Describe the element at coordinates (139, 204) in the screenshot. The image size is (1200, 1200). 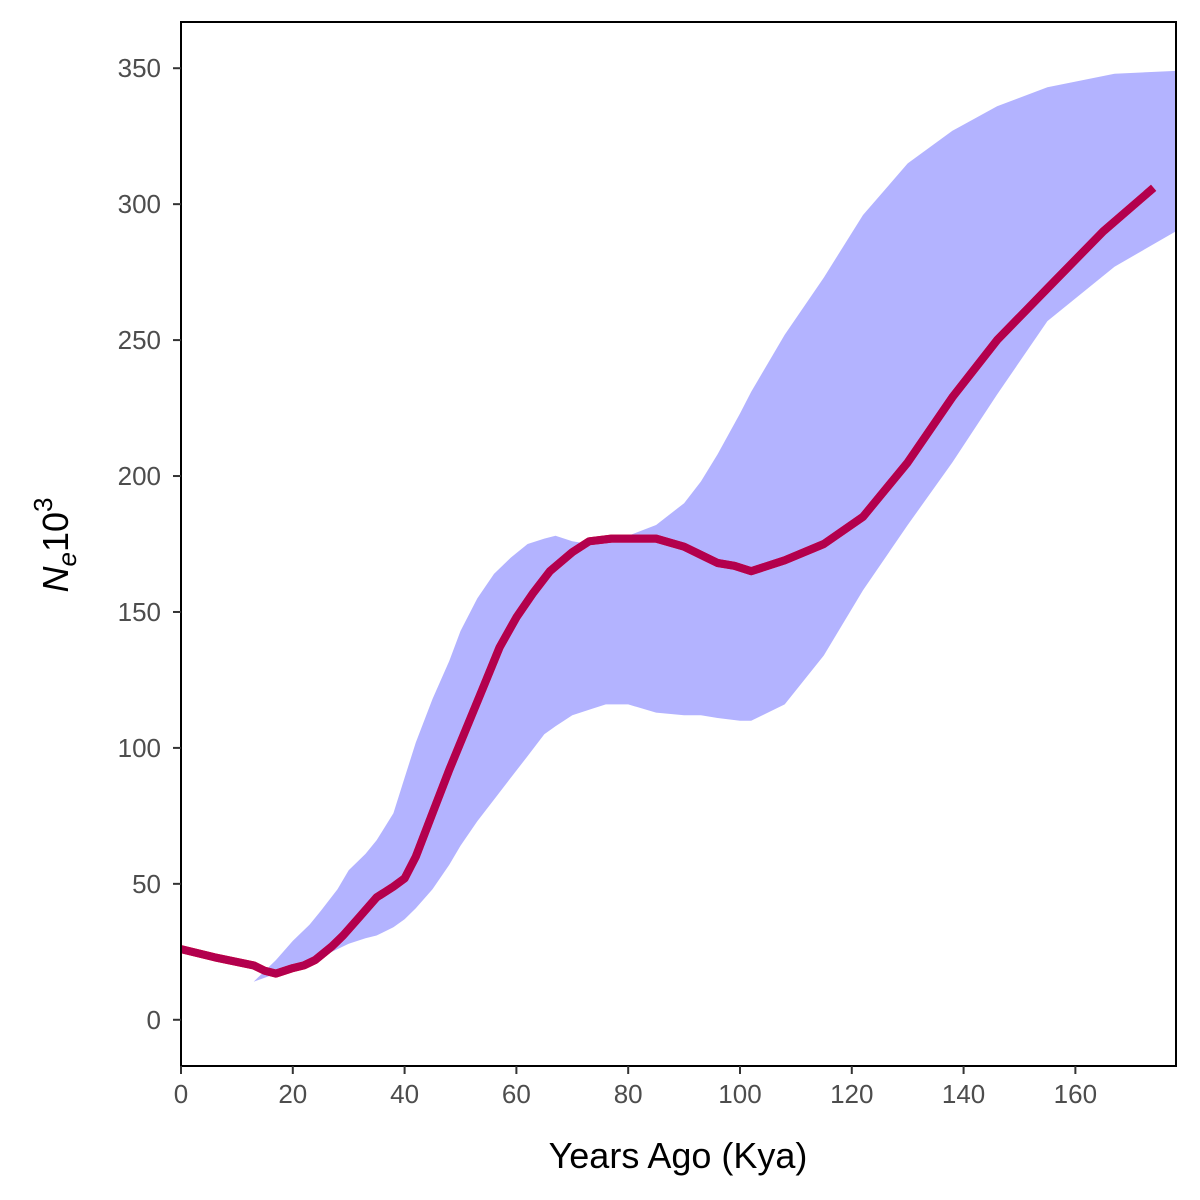
I see `y-tick-label: 300` at that location.